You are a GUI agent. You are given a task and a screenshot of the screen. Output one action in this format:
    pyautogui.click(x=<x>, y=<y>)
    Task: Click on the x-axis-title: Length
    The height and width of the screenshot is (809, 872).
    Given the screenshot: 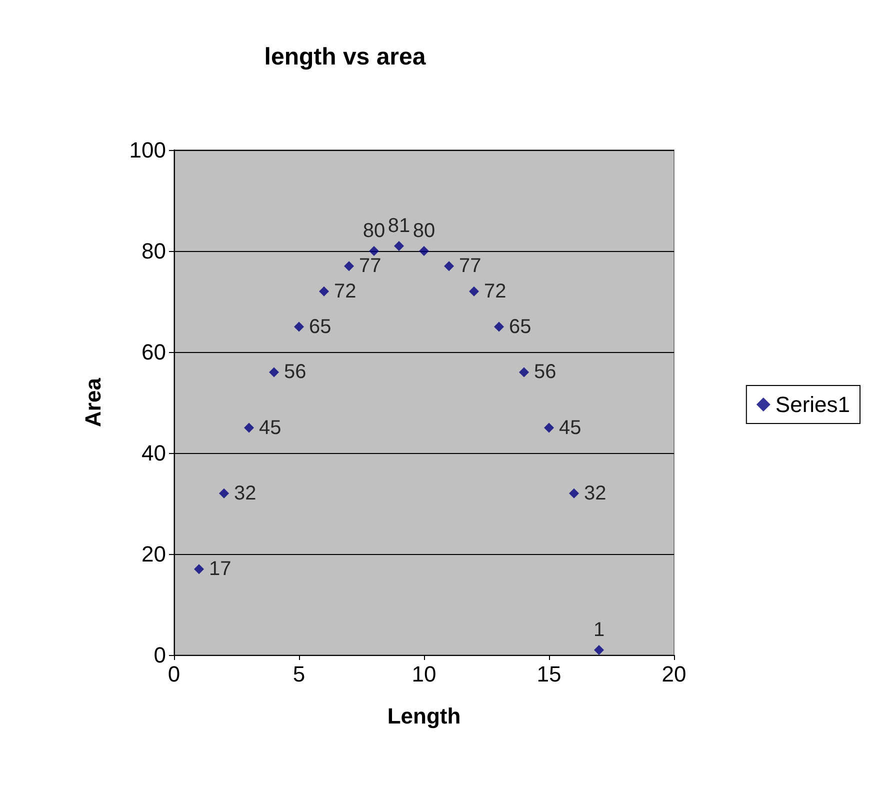 What is the action you would take?
    pyautogui.click(x=424, y=716)
    